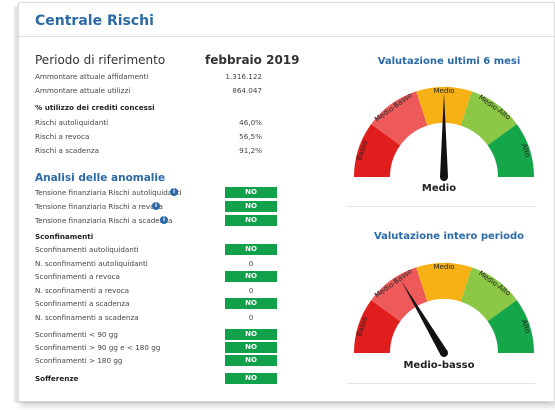  I want to click on overruns-heading: Sconfinamenti, so click(64, 236).